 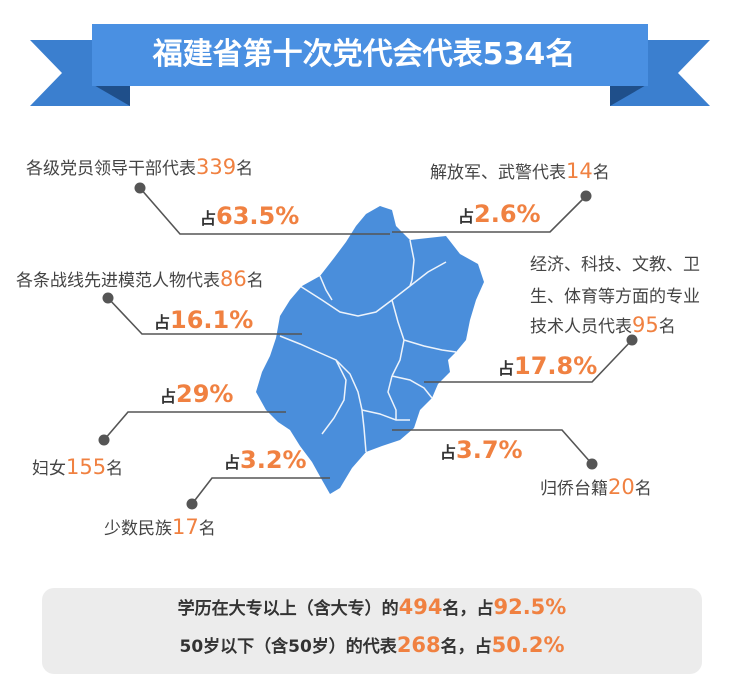 What do you see at coordinates (615, 265) in the screenshot?
I see `label-tech-line1: 经济、科技、文教、卫` at bounding box center [615, 265].